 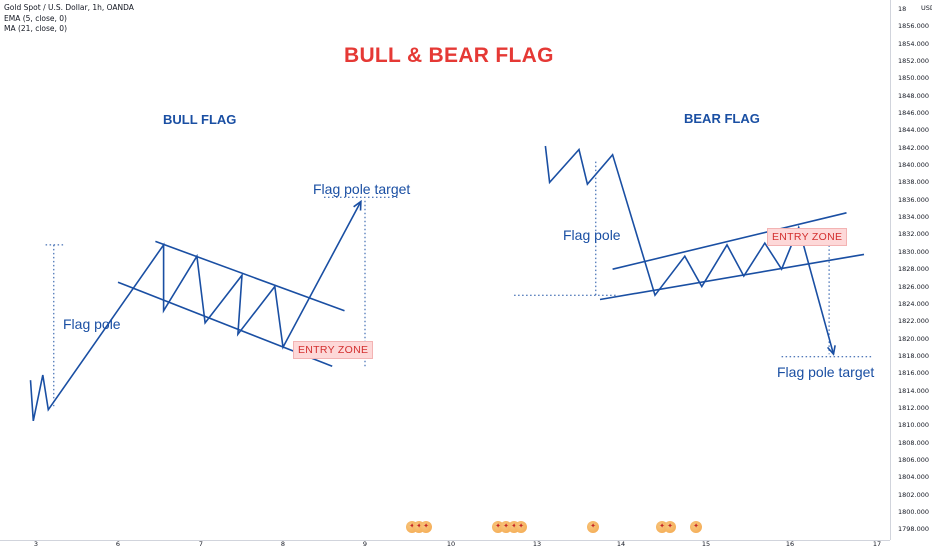 What do you see at coordinates (914, 95) in the screenshot?
I see `price-tick-label: 1848.000` at bounding box center [914, 95].